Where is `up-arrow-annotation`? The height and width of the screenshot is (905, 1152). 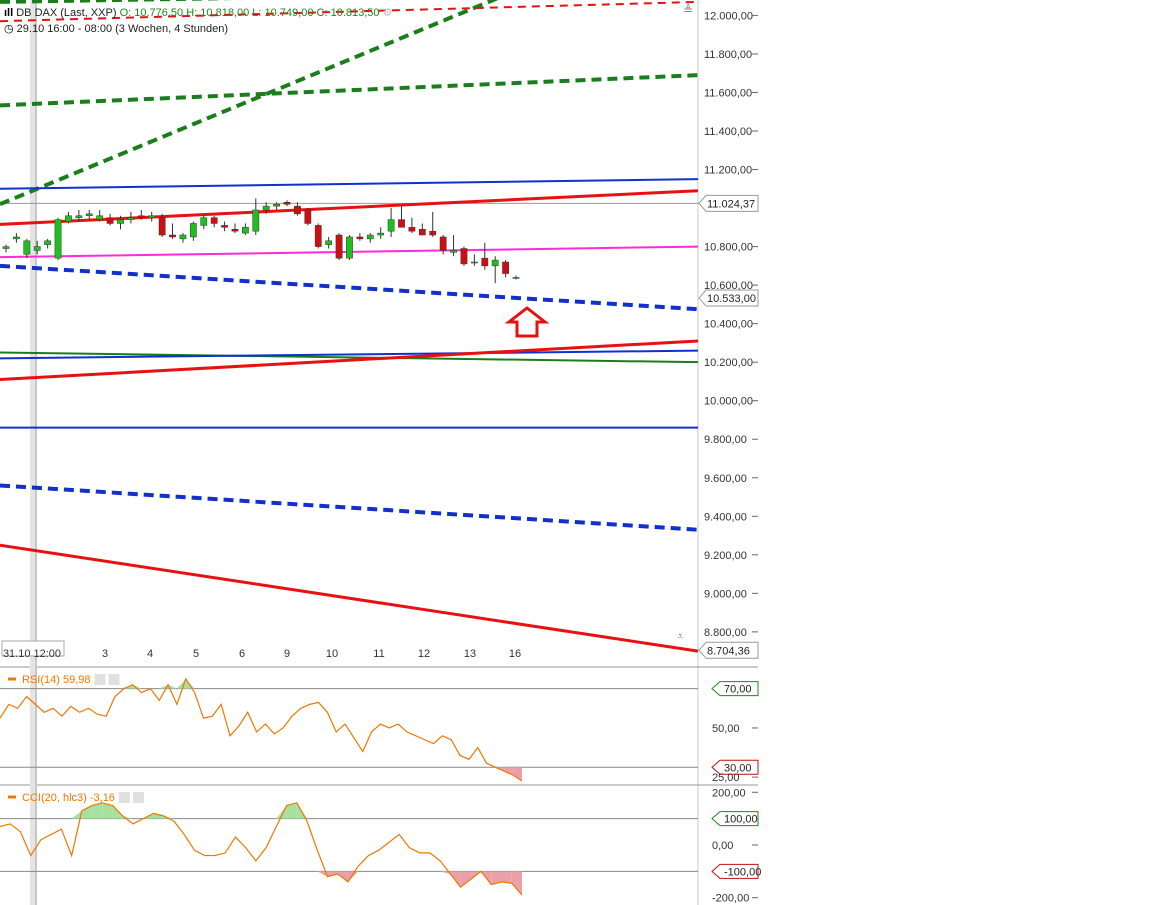 up-arrow-annotation is located at coordinates (527, 322).